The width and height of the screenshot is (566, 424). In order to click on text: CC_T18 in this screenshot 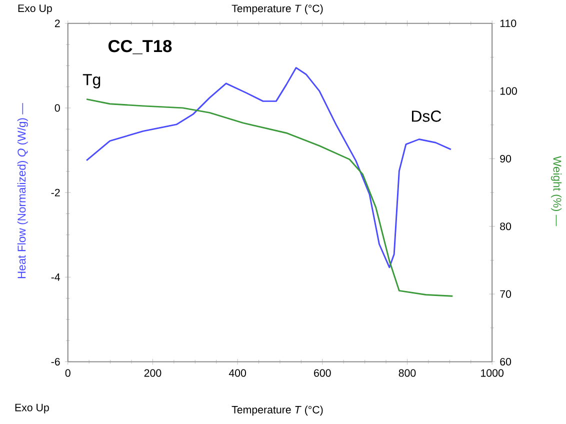, I will do `click(140, 47)`.